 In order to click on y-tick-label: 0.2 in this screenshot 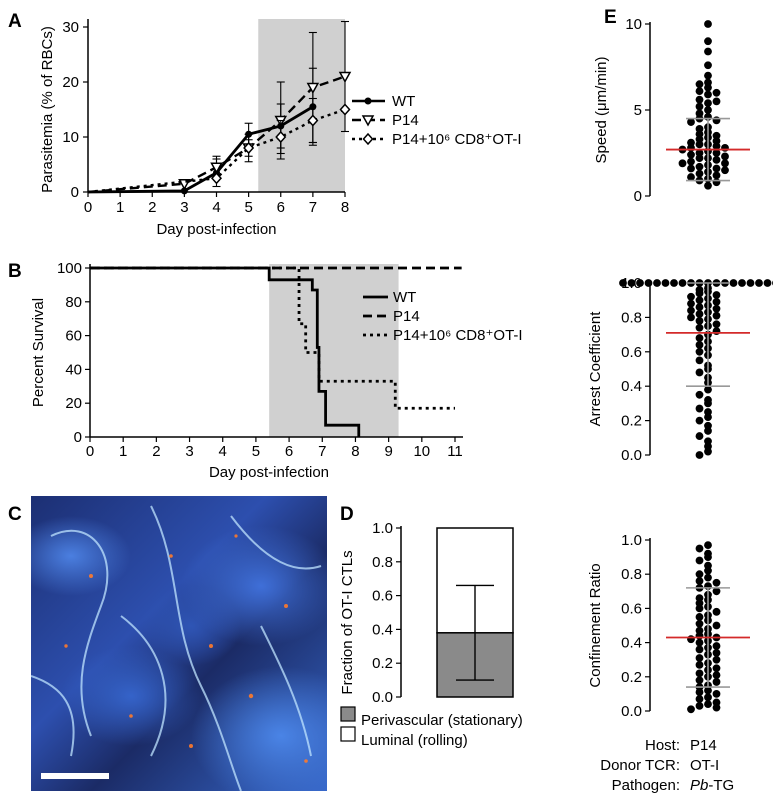, I will do `click(382, 663)`.